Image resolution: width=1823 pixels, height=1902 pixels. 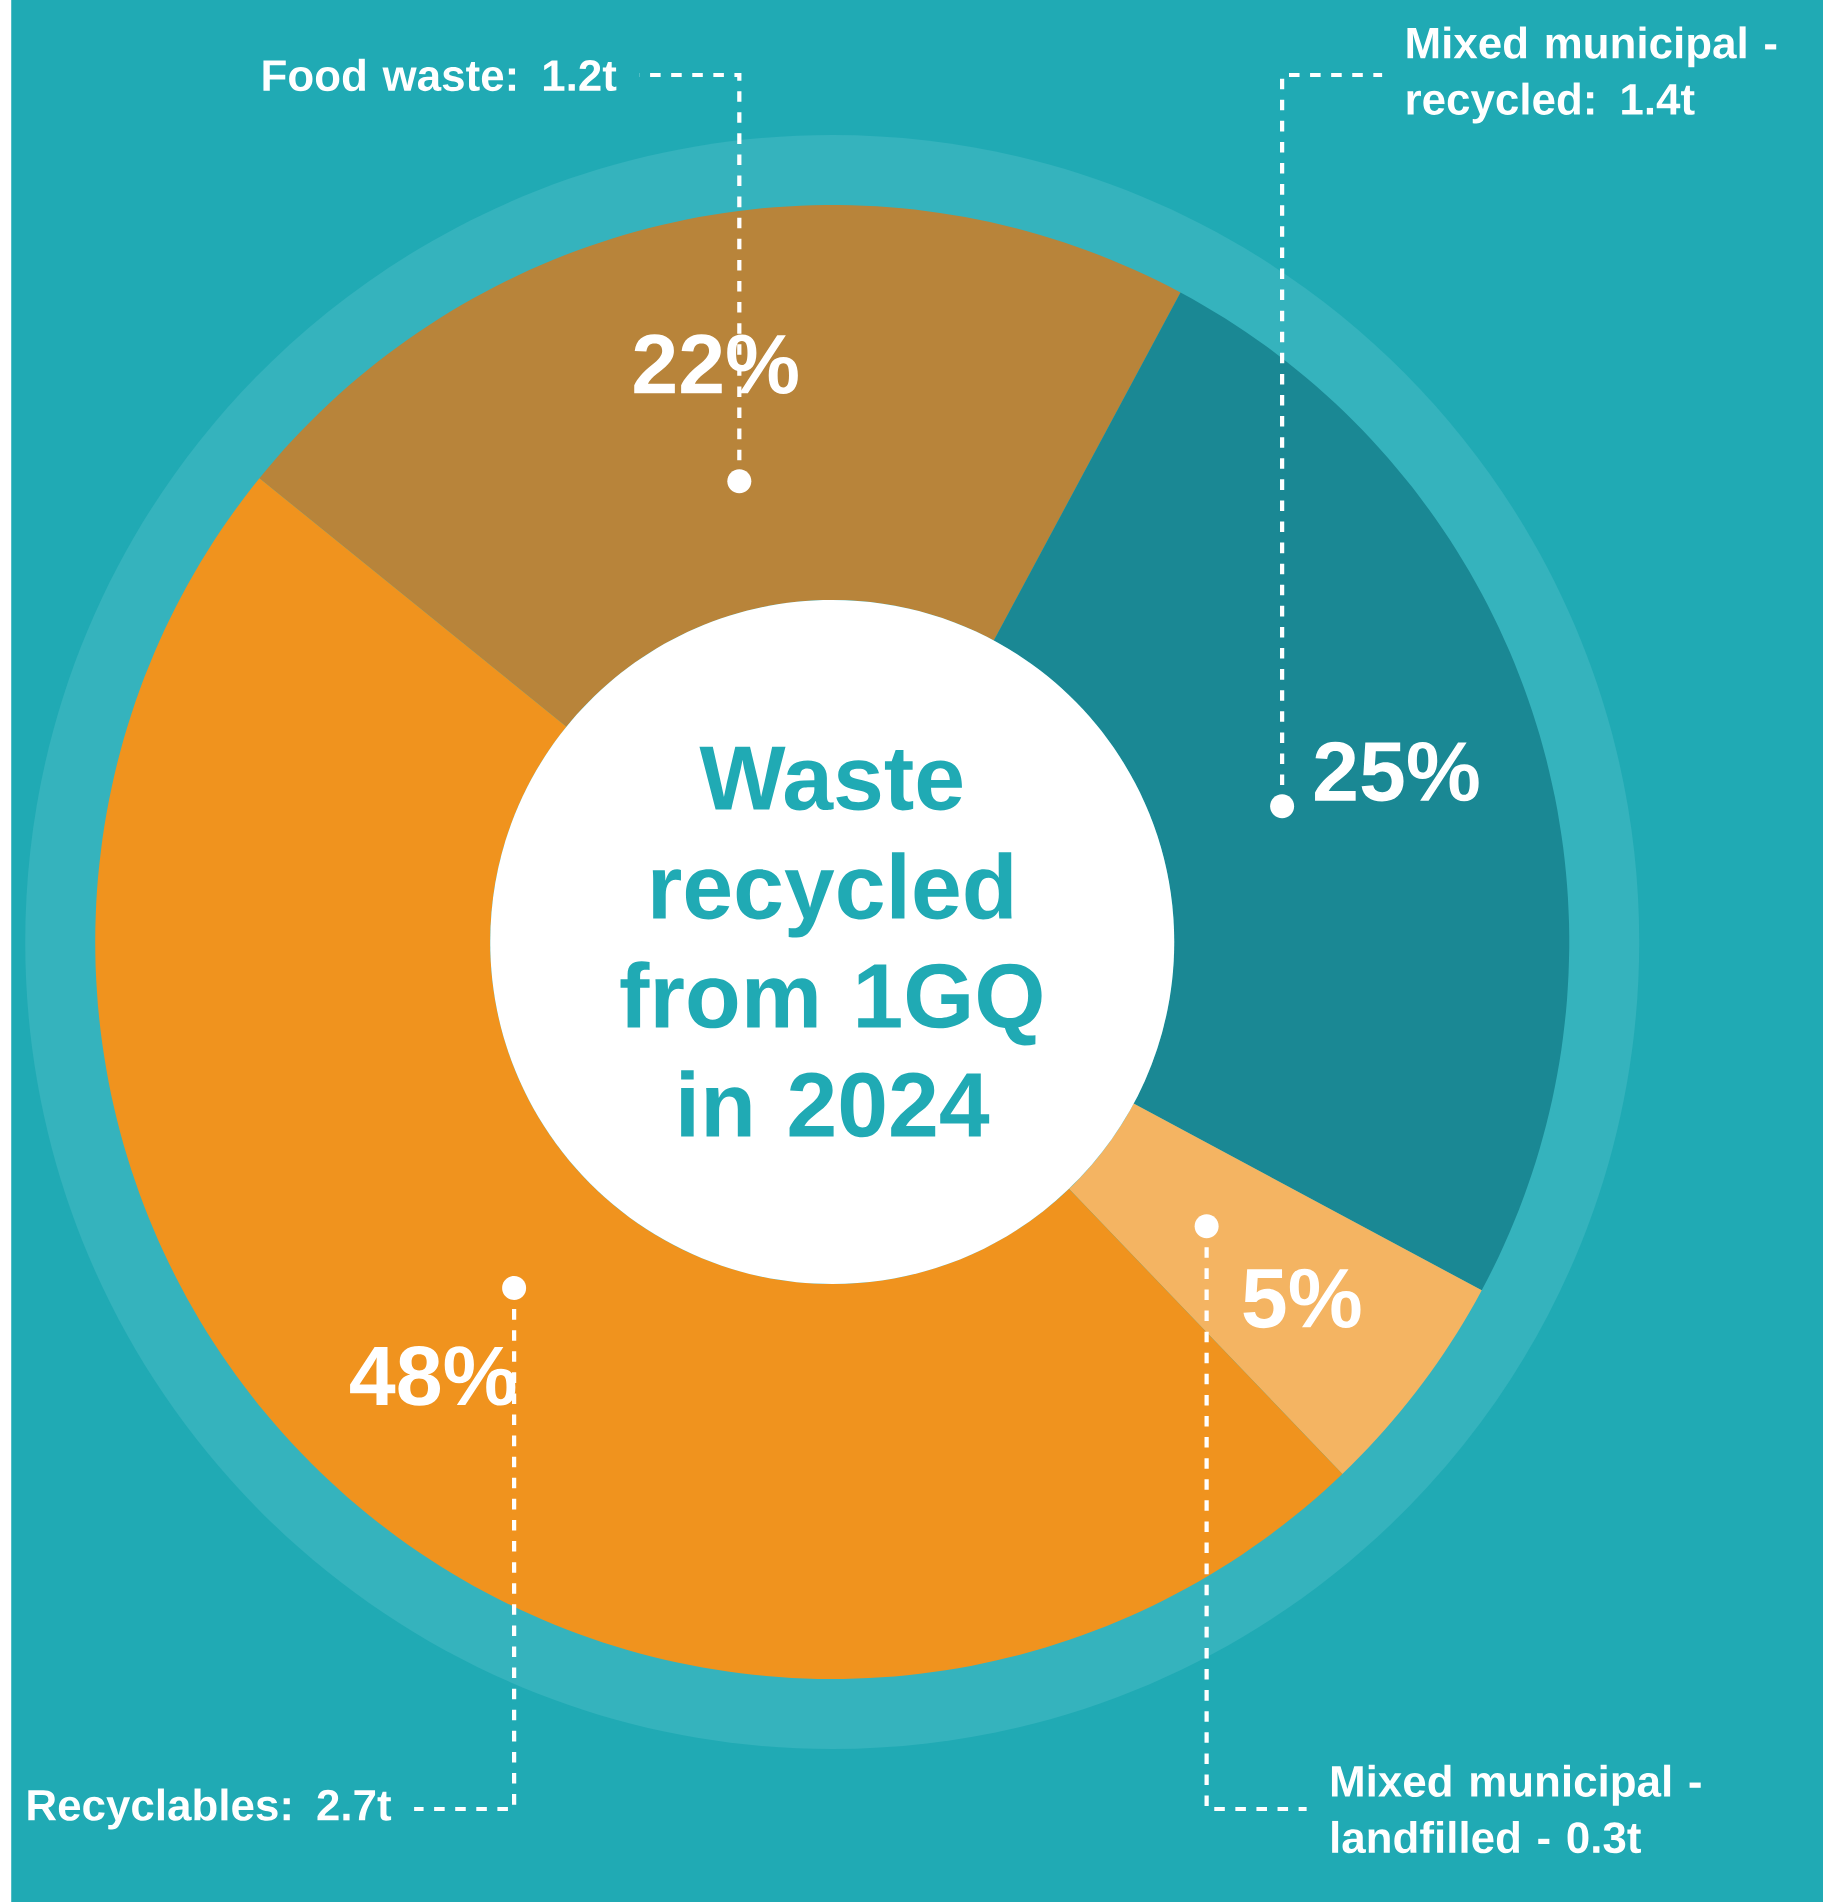 I want to click on slice-label: Mixed municipal - recycled: 1.4t, so click(x=1592, y=75).